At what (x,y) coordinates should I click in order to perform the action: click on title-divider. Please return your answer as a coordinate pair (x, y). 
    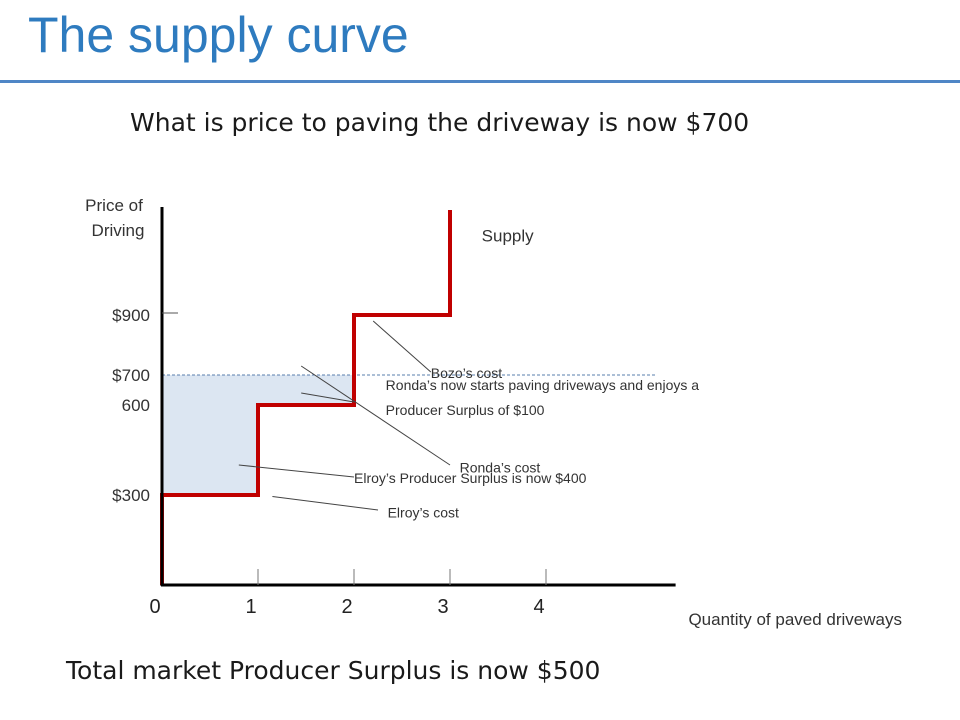
    Looking at the image, I should click on (480, 81).